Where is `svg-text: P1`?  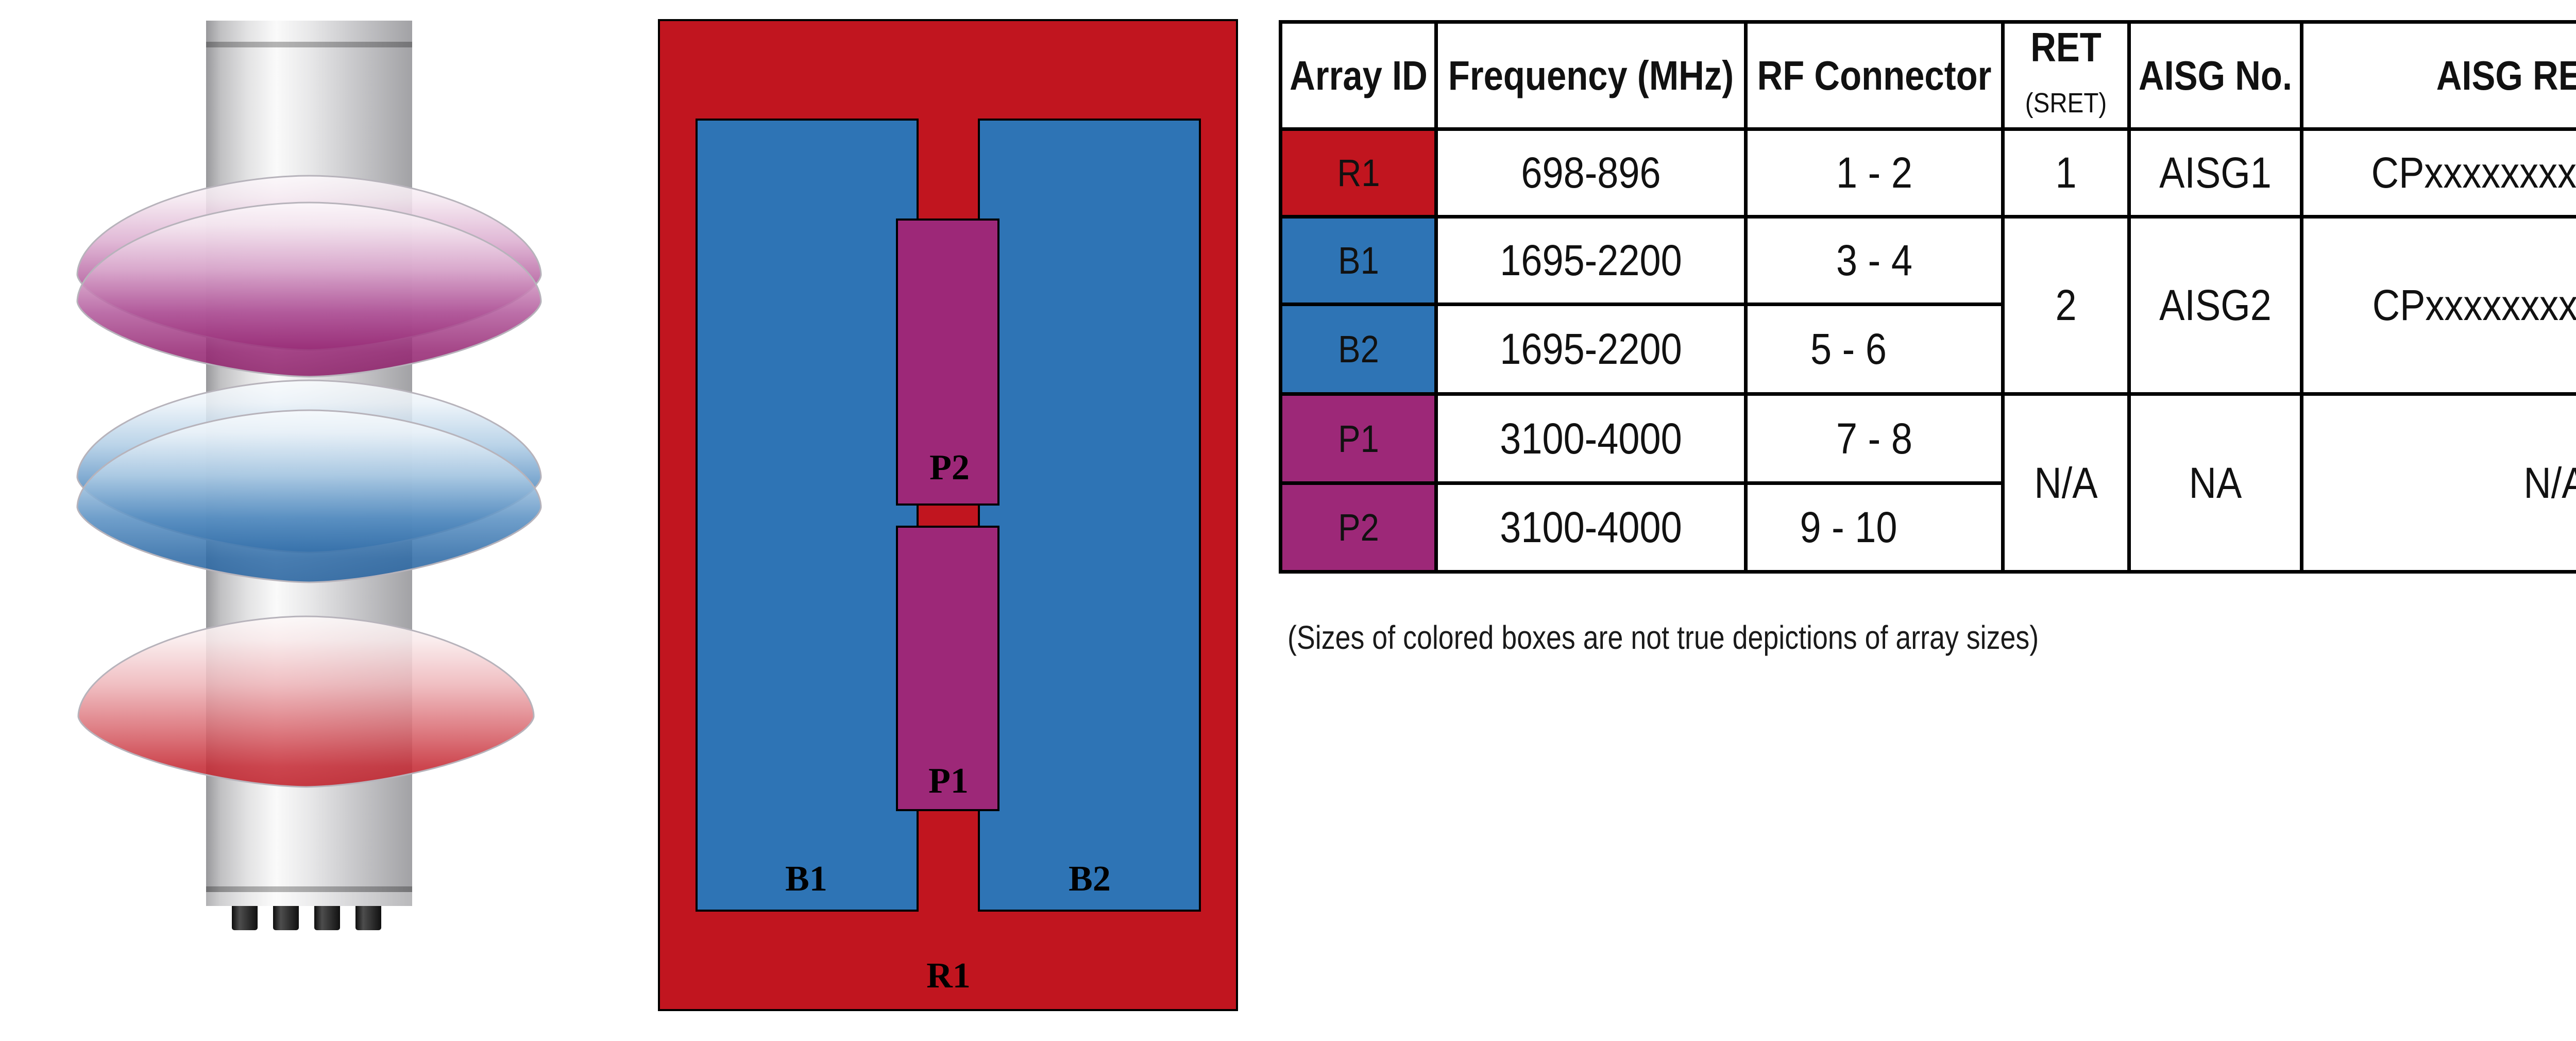
svg-text: P1 is located at coordinates (948, 781).